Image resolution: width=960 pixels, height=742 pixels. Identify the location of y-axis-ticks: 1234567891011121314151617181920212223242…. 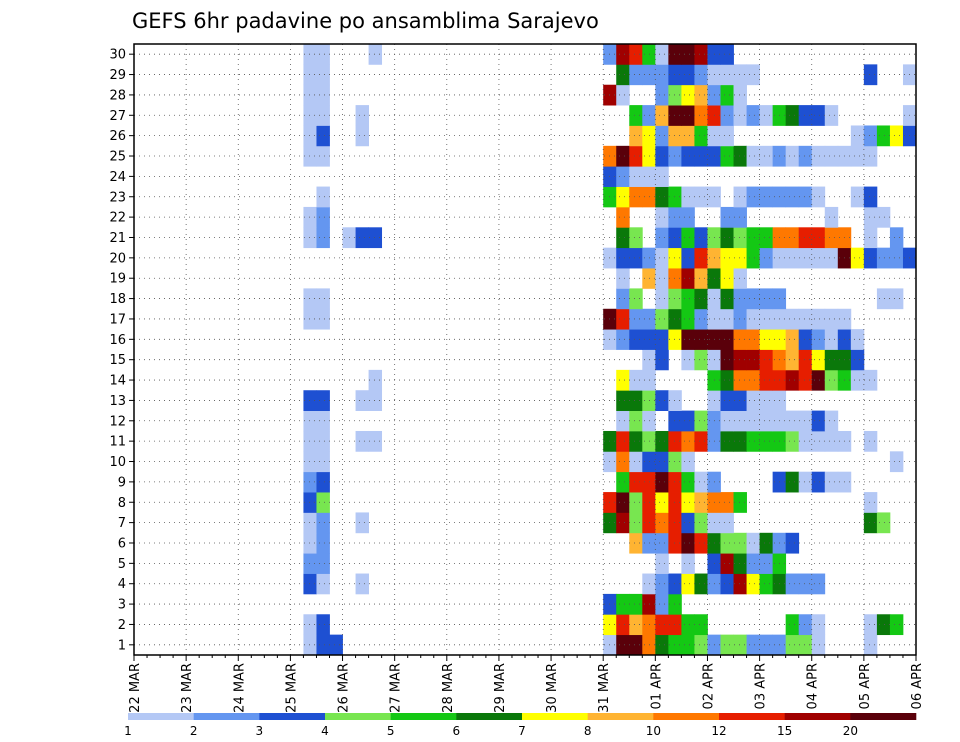
(121, 350).